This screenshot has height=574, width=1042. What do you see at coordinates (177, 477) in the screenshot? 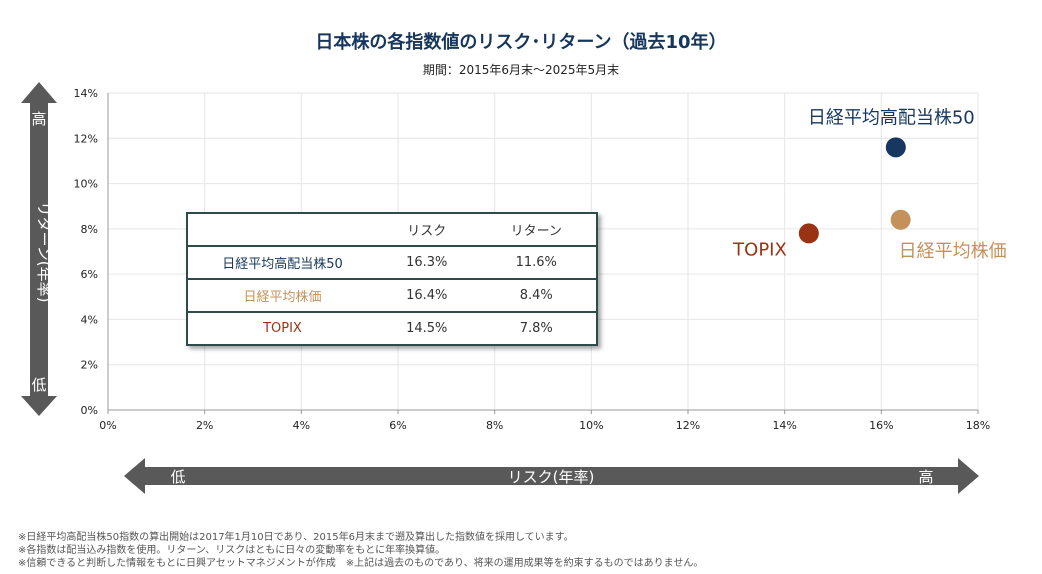
I see `x-arrow-low: 低` at bounding box center [177, 477].